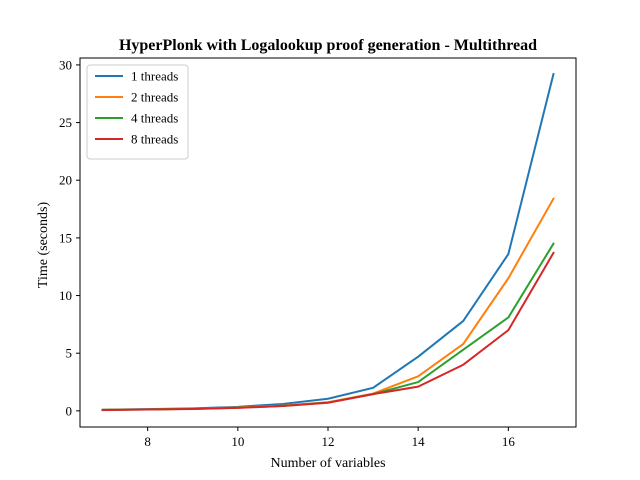 The width and height of the screenshot is (640, 480). Describe the element at coordinates (327, 463) in the screenshot. I see `x-axis-label: Number of variables` at that location.